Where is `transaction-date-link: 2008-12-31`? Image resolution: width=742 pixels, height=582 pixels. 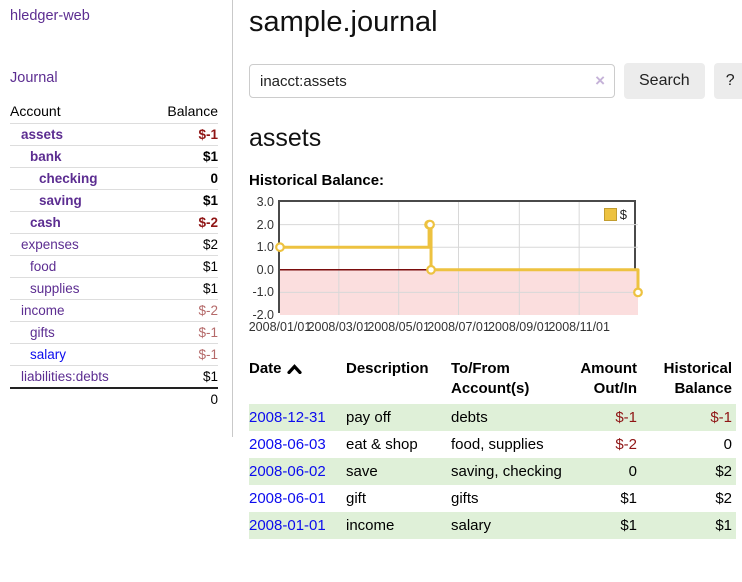 transaction-date-link: 2008-12-31 is located at coordinates (287, 417).